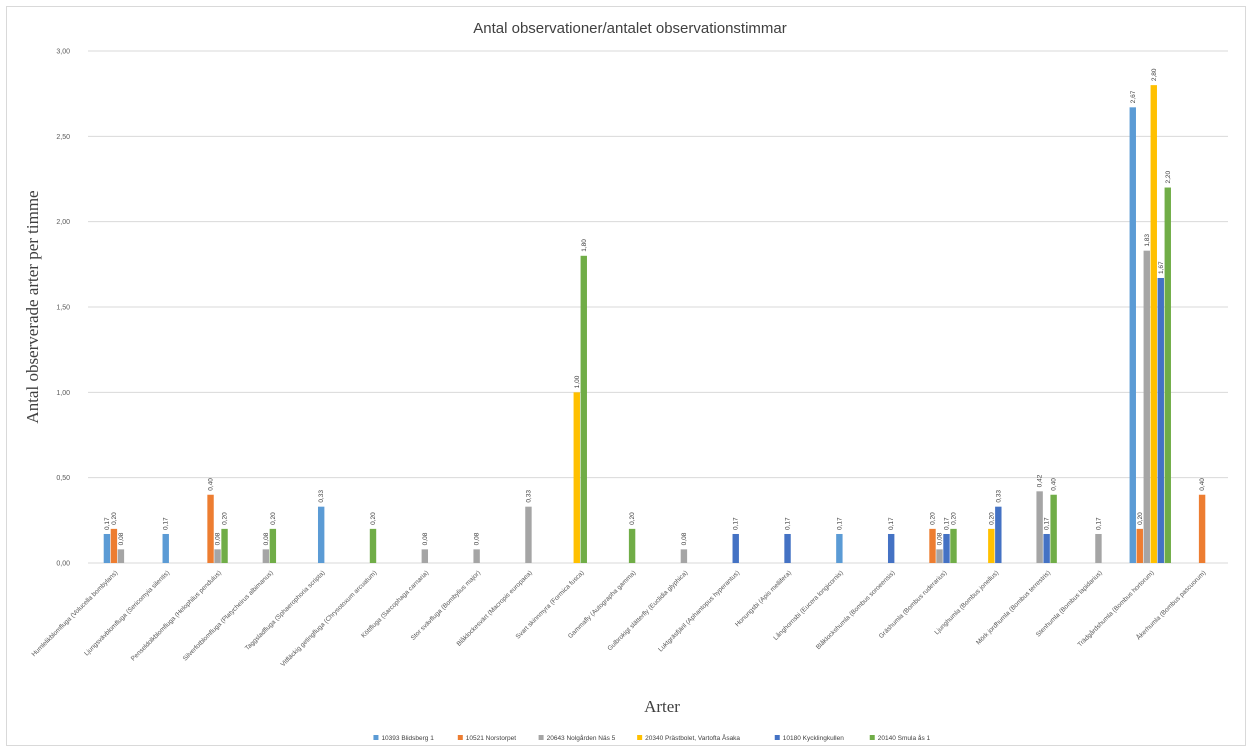 This screenshot has height=751, width=1253. I want to click on y-tick-label: 0,50, so click(63, 478).